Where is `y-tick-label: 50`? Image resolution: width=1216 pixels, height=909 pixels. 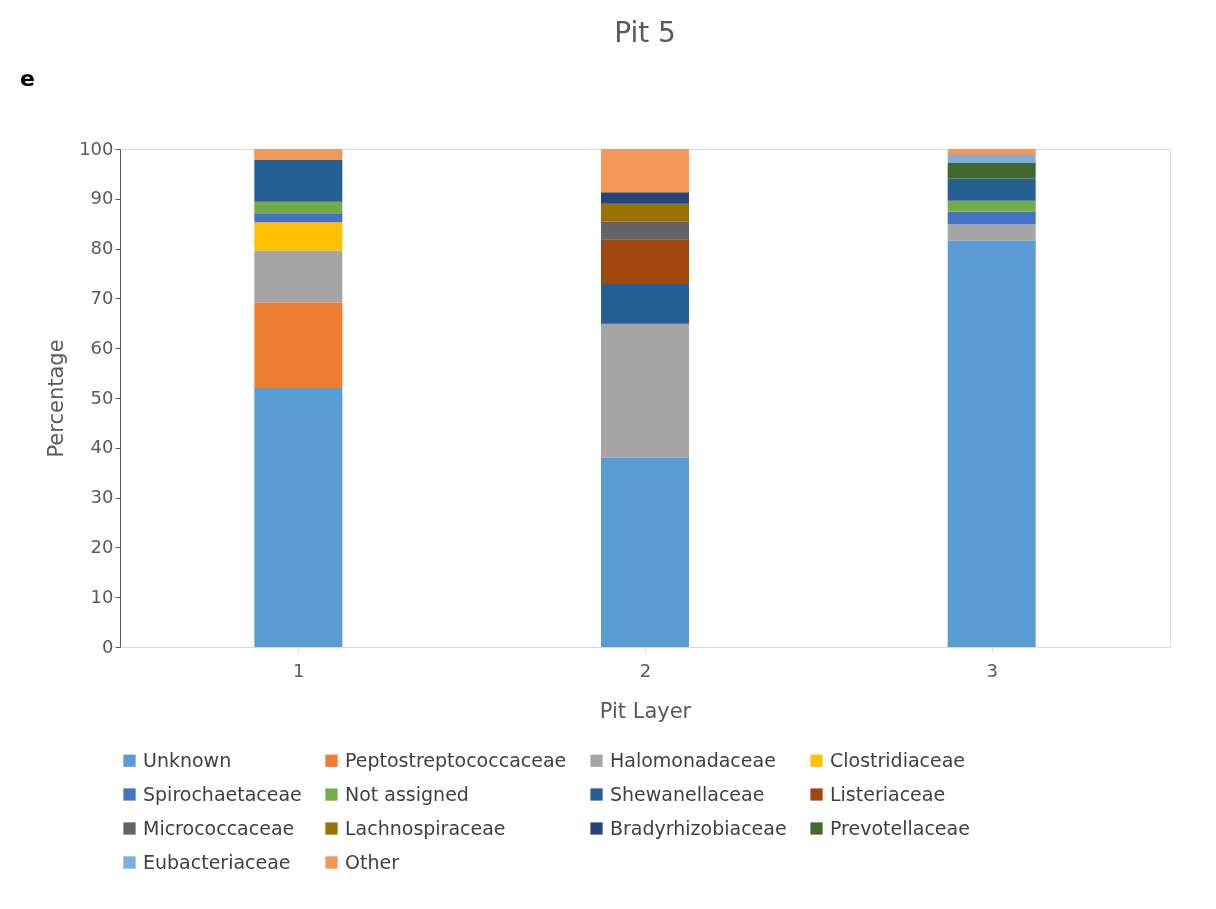 y-tick-label: 50 is located at coordinates (102, 397).